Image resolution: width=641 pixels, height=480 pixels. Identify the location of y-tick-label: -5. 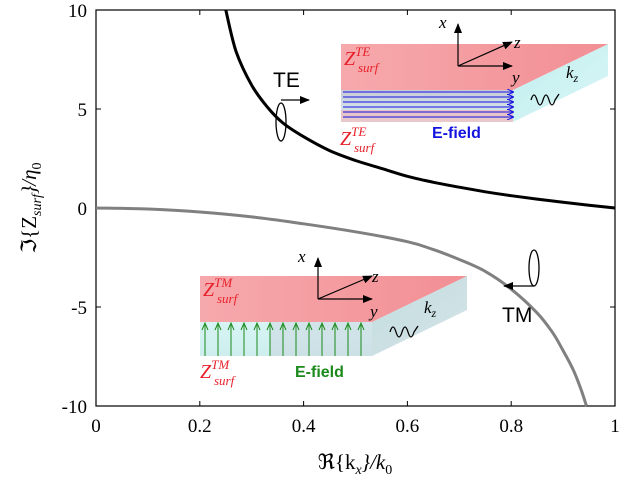
(79, 308).